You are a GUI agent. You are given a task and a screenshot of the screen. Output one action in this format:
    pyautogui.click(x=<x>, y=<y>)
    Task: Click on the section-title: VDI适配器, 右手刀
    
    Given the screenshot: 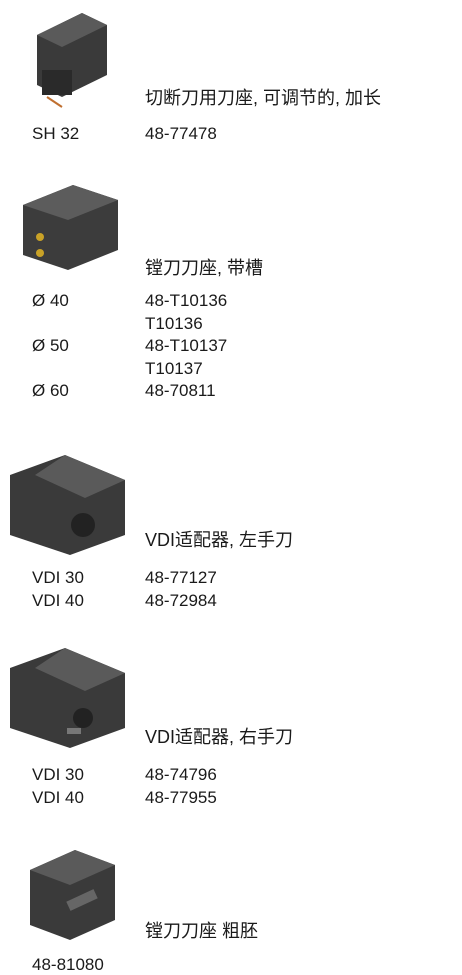 What is the action you would take?
    pyautogui.click(x=219, y=737)
    